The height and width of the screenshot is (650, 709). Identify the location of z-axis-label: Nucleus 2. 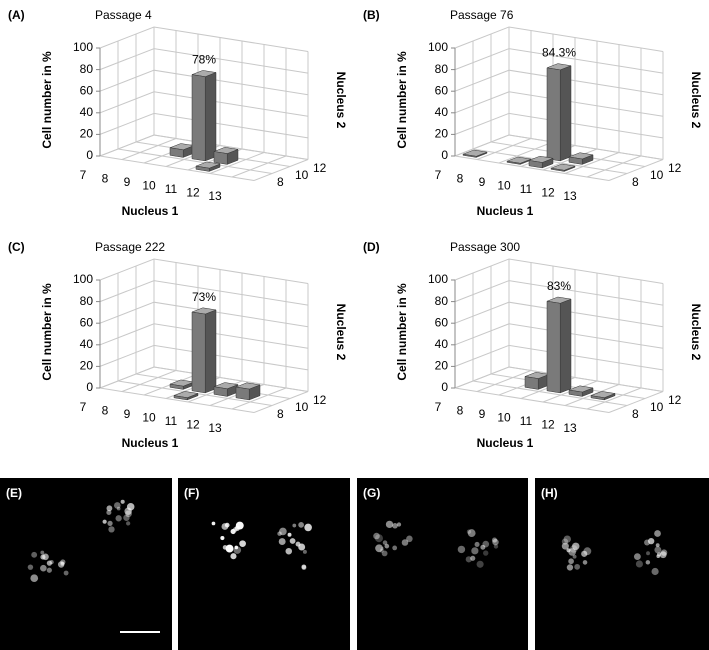
(341, 332).